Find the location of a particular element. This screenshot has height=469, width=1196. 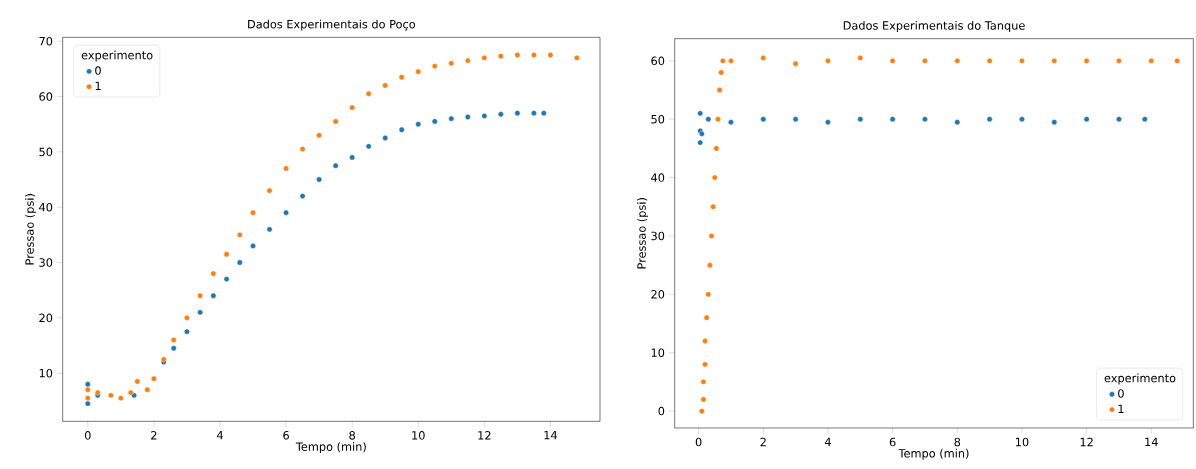

y-tick-label: 70 is located at coordinates (46, 41).